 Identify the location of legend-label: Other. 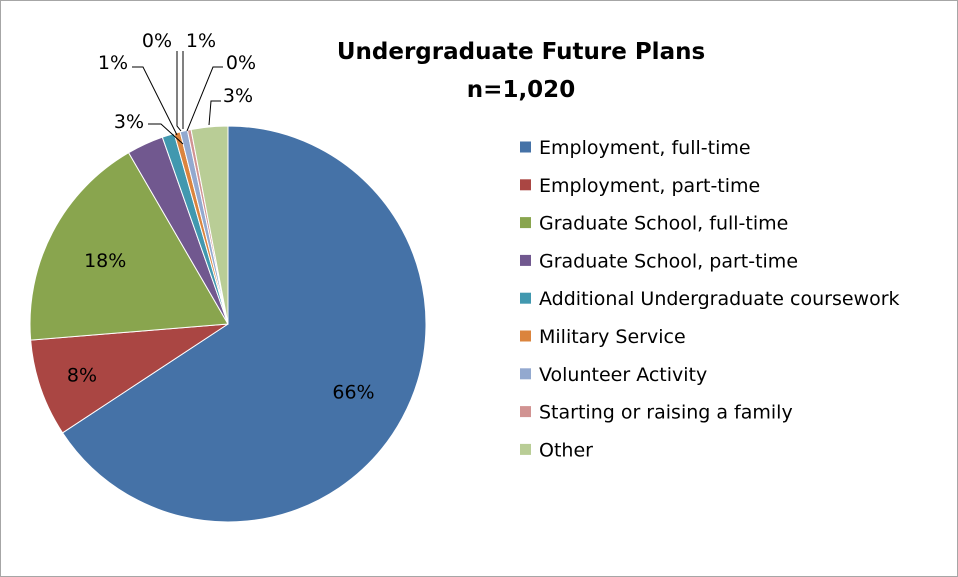
(566, 450).